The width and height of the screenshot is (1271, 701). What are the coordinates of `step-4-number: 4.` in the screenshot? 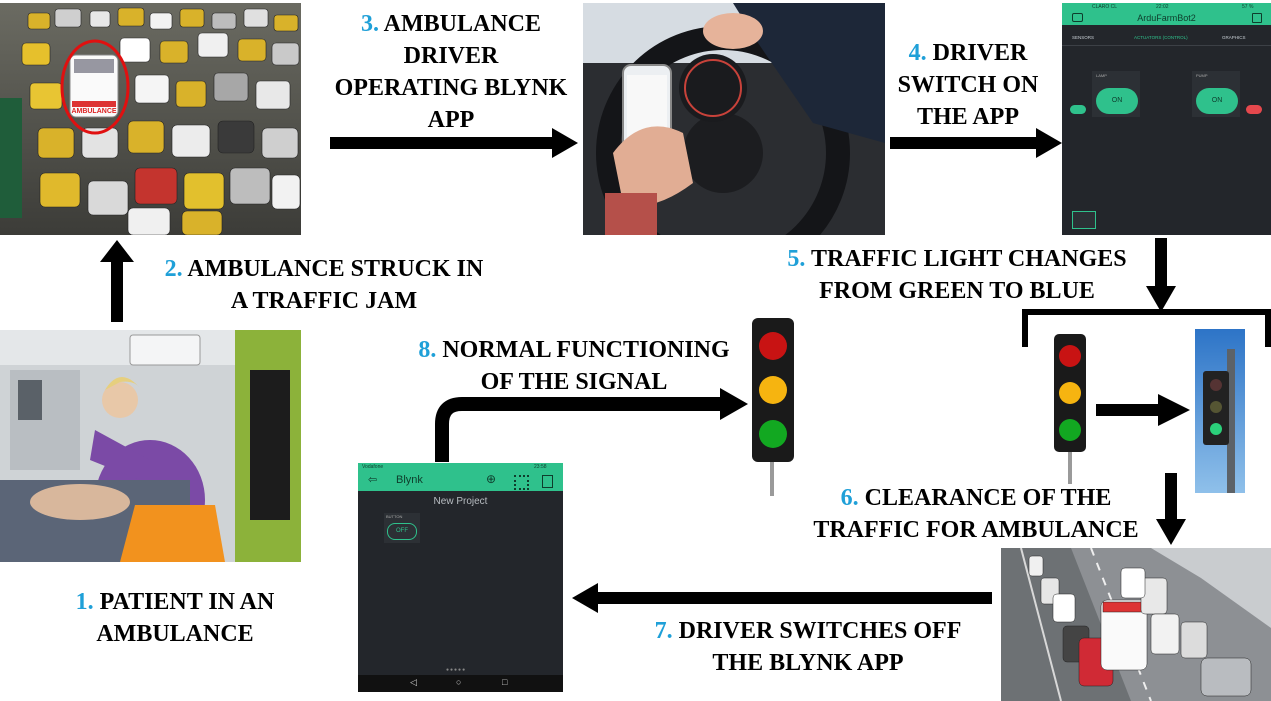 It's located at (917, 53).